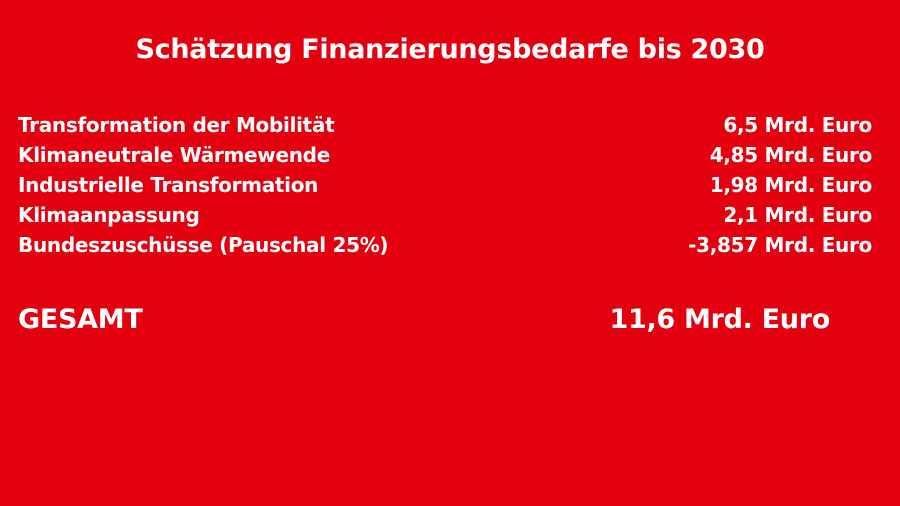 This screenshot has width=900, height=506. What do you see at coordinates (797, 125) in the screenshot?
I see `item-value: 6,5 Mrd. Euro` at bounding box center [797, 125].